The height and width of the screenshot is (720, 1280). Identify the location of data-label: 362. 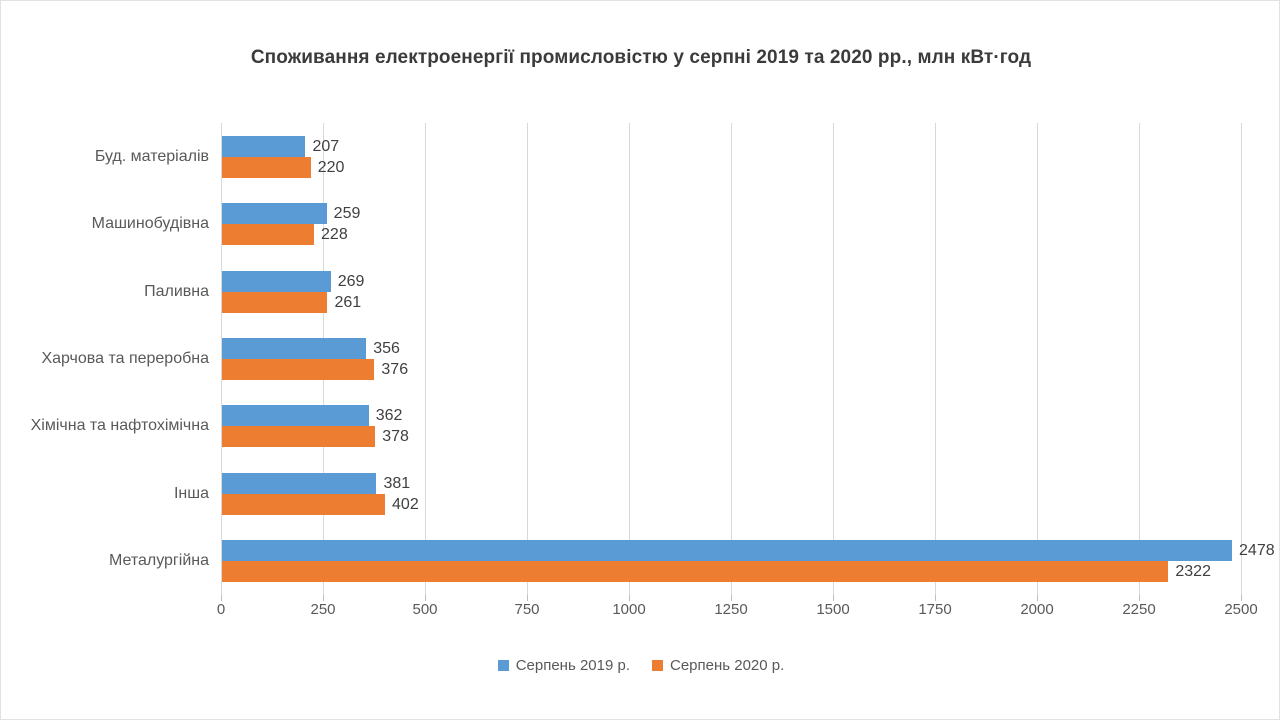
(389, 416).